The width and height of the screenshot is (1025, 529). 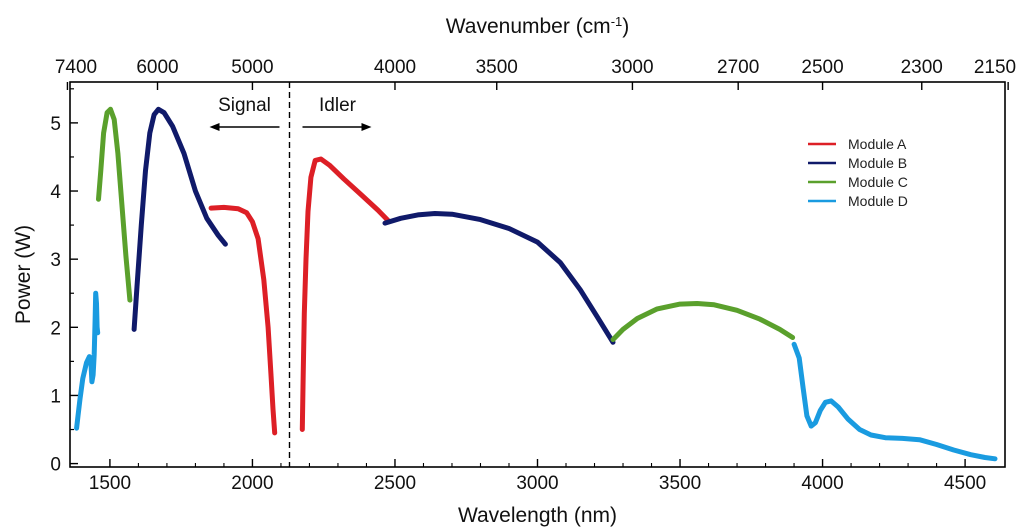 What do you see at coordinates (878, 201) in the screenshot?
I see `legend-label: Module D` at bounding box center [878, 201].